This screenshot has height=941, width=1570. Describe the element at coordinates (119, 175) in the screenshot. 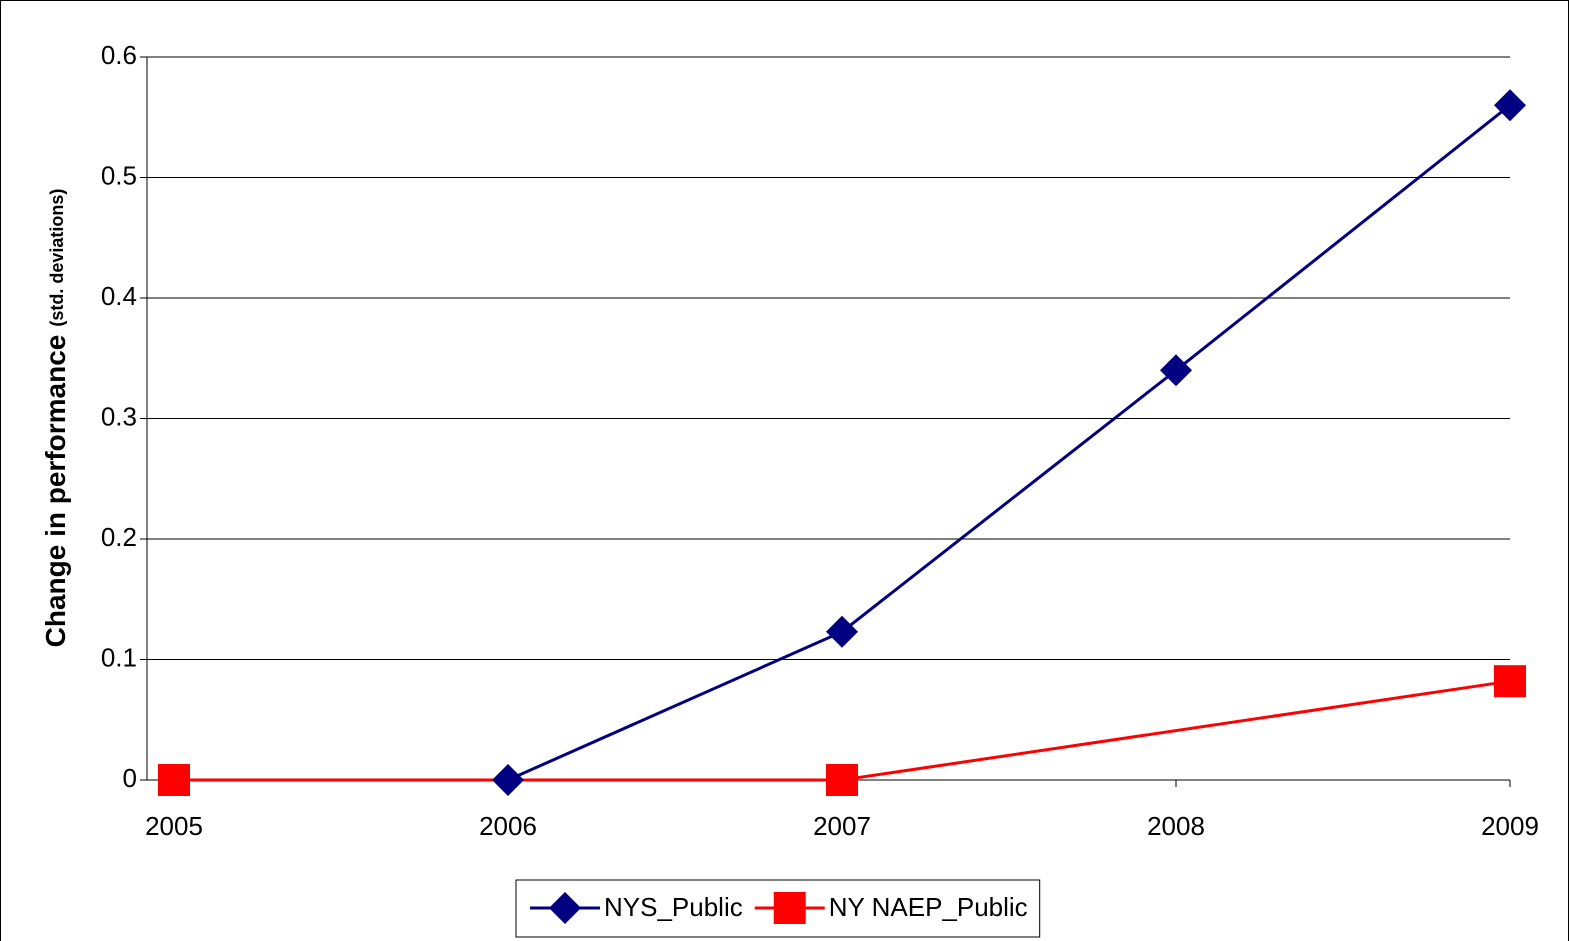

I see `y-tick-label: 0.5` at that location.